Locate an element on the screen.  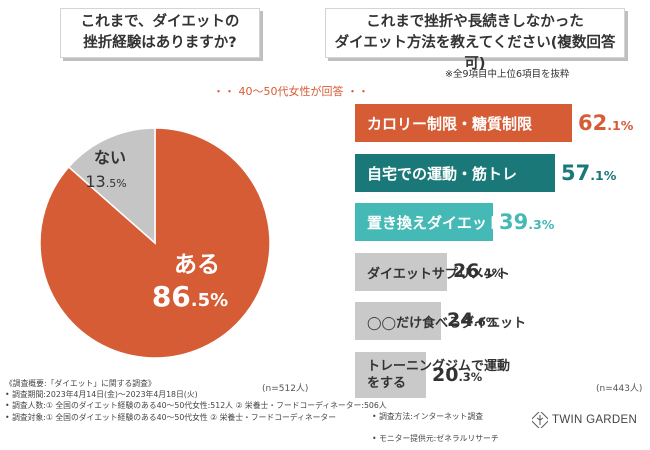
bar-value-int-4: 26 is located at coordinates (466, 271).